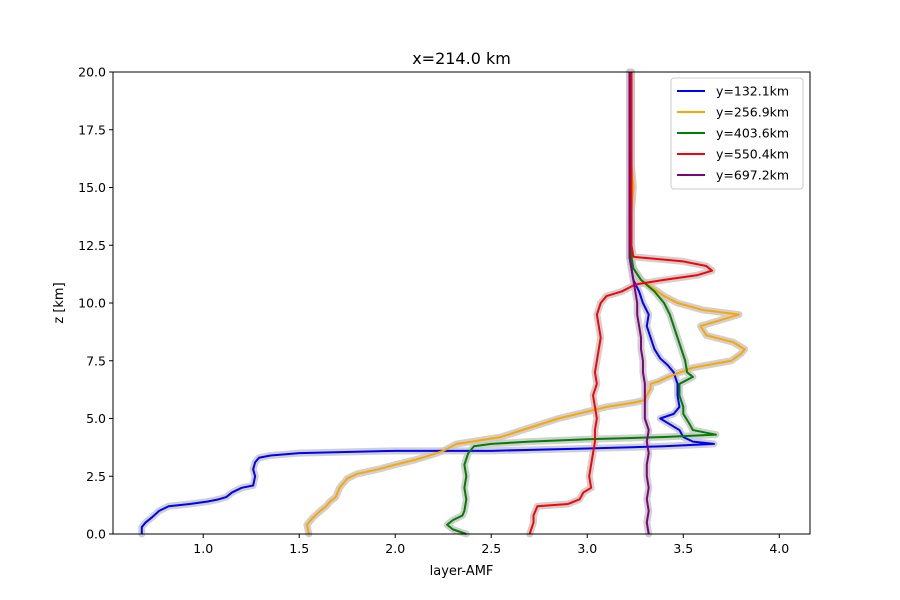 The height and width of the screenshot is (600, 900). What do you see at coordinates (96, 534) in the screenshot?
I see `y-tick-label: 0.0` at bounding box center [96, 534].